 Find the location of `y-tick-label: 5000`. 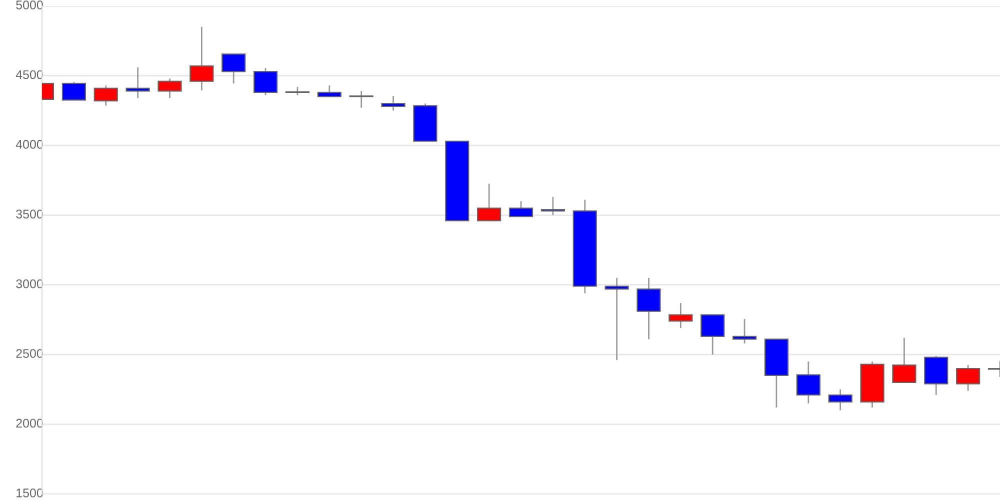

y-tick-label: 5000 is located at coordinates (29, 5).